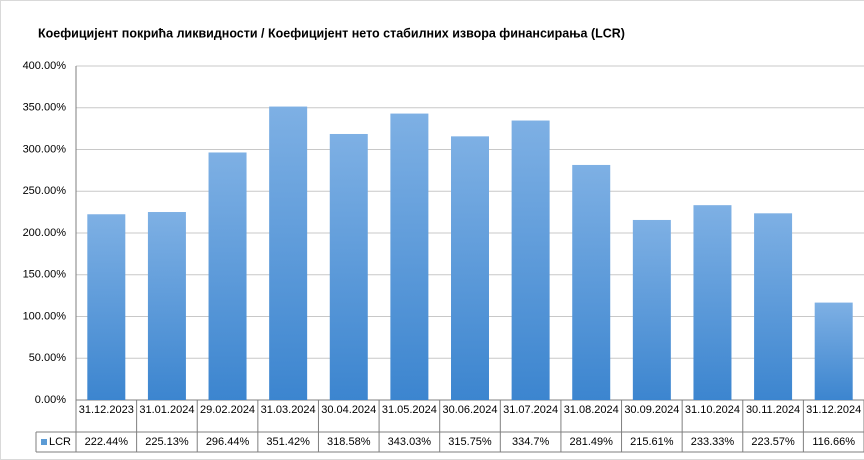 The image size is (864, 460). I want to click on x-tick-label: 29.02.2024, so click(227, 410).